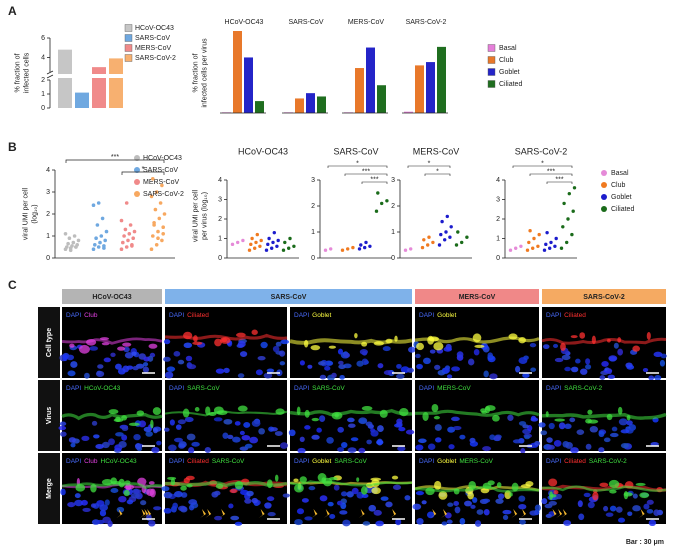 This screenshot has height=551, width=680. Describe the element at coordinates (195, 215) in the screenshot. I see `y-axis-label: viral UMI per cell` at that location.